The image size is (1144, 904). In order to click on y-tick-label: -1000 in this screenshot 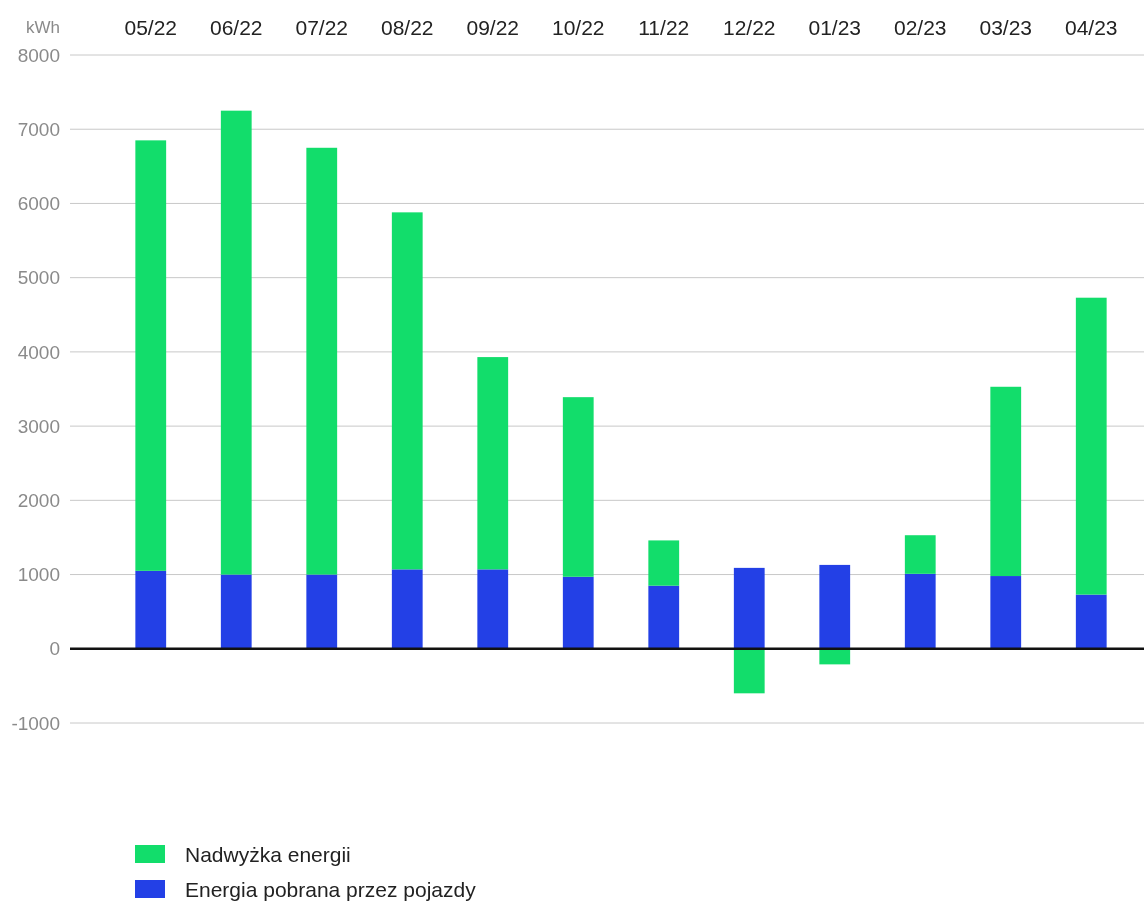, I will do `click(35, 723)`.